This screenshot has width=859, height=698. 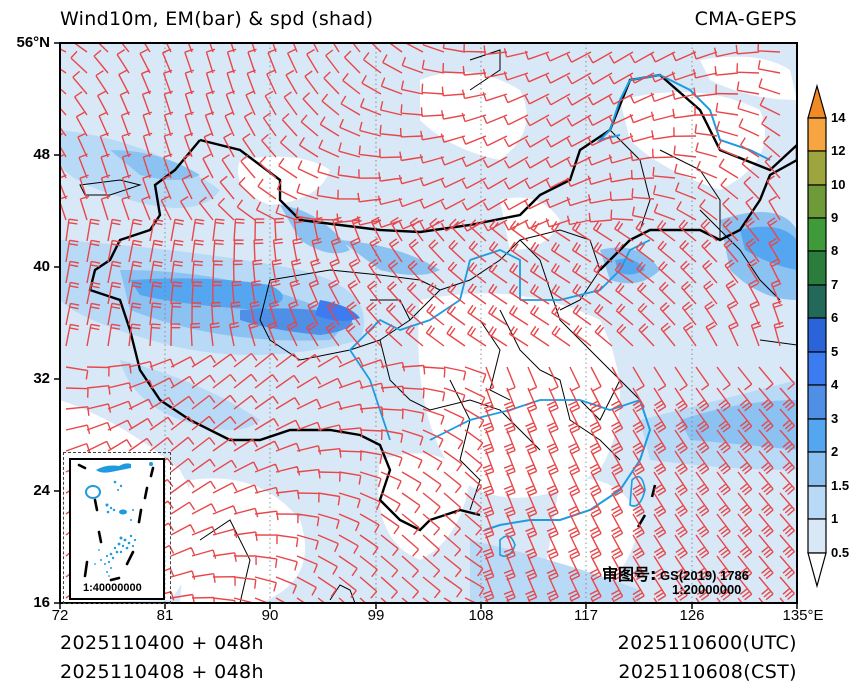 I want to click on lat-label-48: 48, so click(x=41, y=154).